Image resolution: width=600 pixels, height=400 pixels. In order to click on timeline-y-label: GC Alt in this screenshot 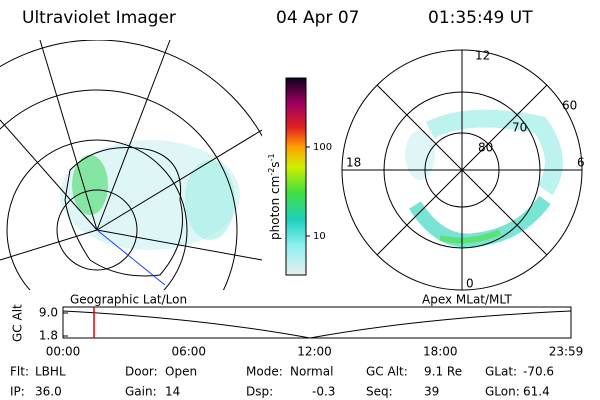, I will do `click(18, 323)`.